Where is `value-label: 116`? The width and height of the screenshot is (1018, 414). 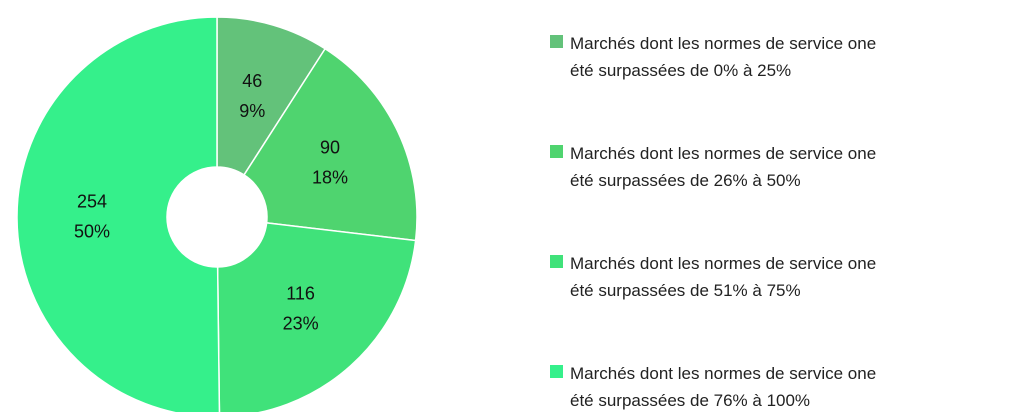
value-label: 116 is located at coordinates (300, 294).